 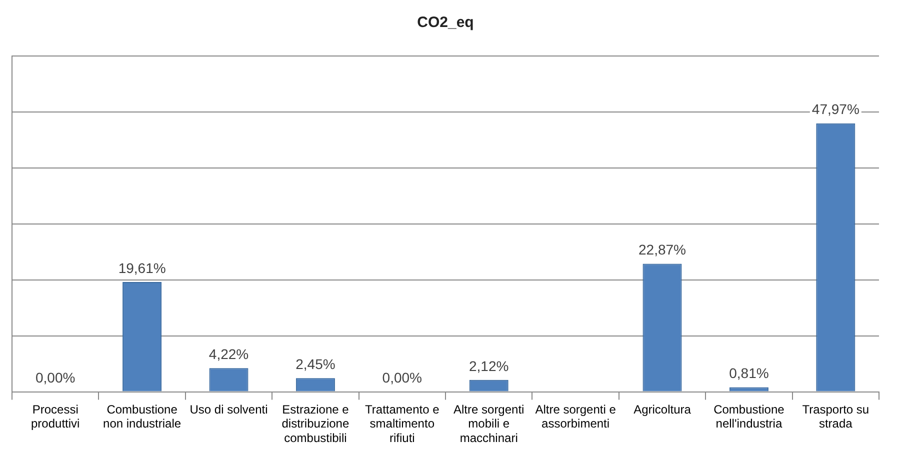 I want to click on x-tick-label: Combustione non industriale, so click(x=142, y=416).